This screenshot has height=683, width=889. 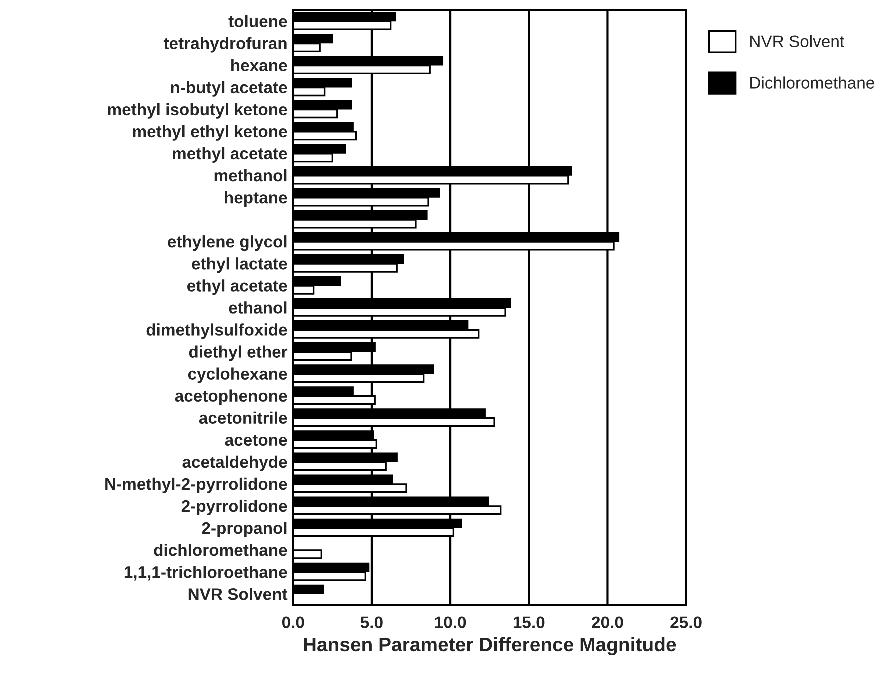 What do you see at coordinates (206, 573) in the screenshot?
I see `y-tick-label: 1,1,1-trichloroethane` at bounding box center [206, 573].